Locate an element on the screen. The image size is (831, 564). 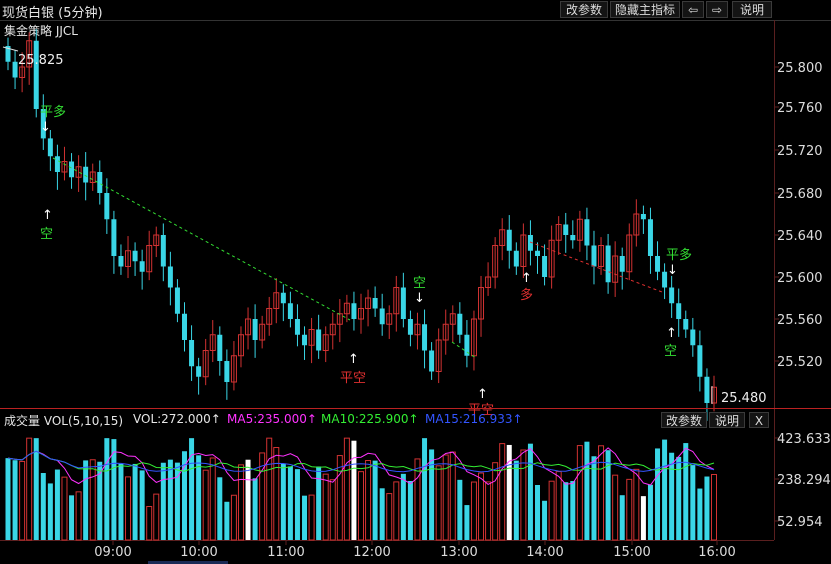
time-tick-label: 09:00 is located at coordinates (112, 552).